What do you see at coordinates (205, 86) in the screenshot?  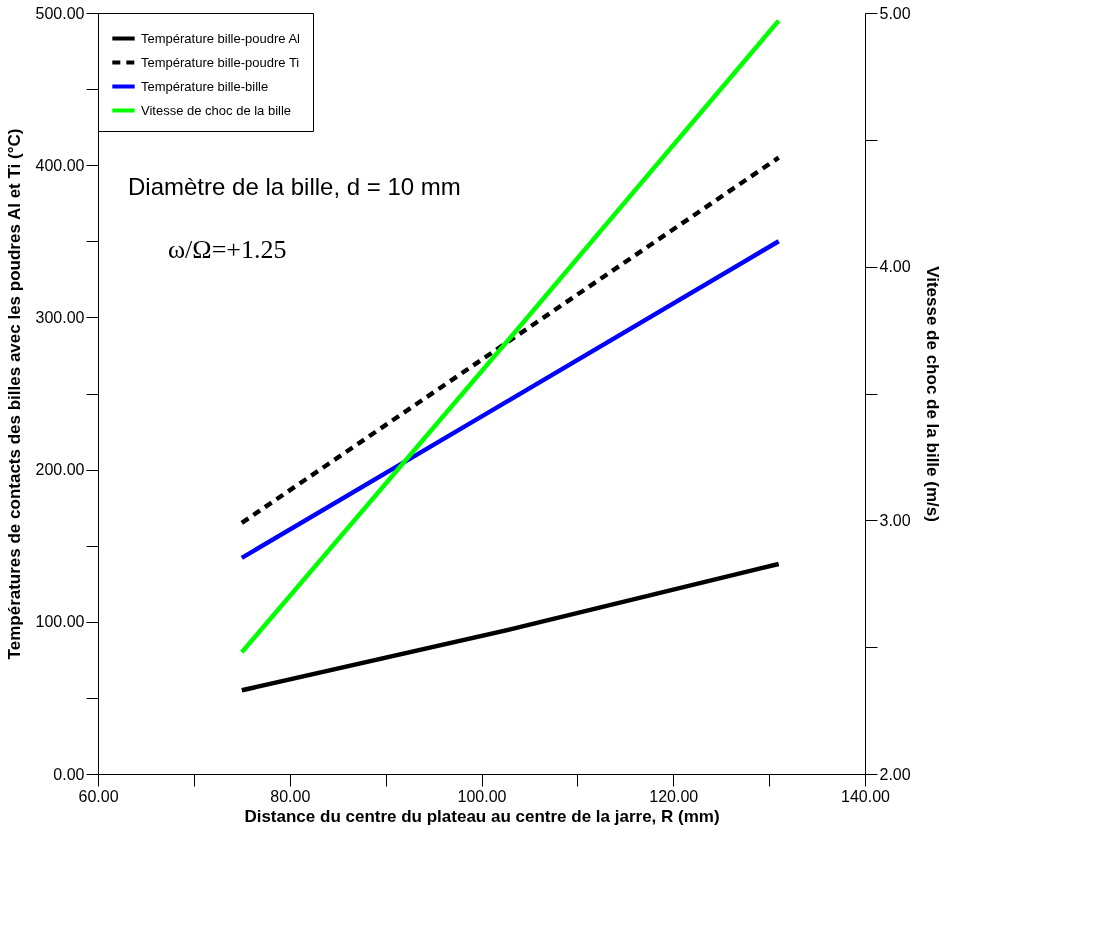 I see `legend-label: Température bille-bille` at bounding box center [205, 86].